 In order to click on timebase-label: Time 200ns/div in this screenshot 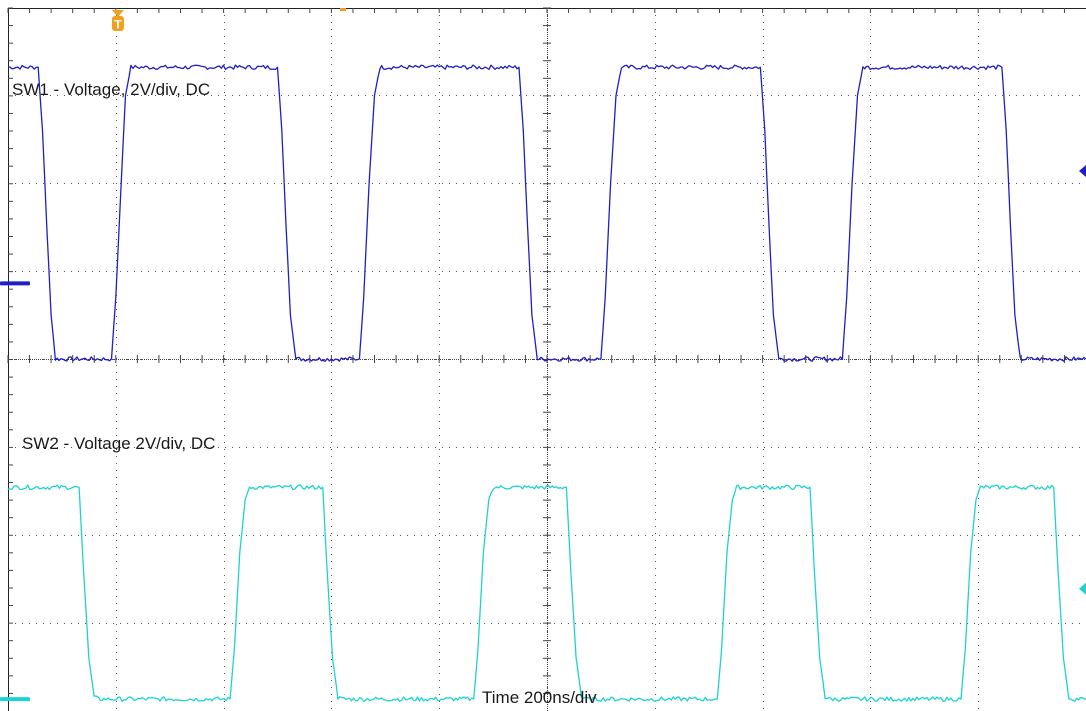, I will do `click(539, 697)`.